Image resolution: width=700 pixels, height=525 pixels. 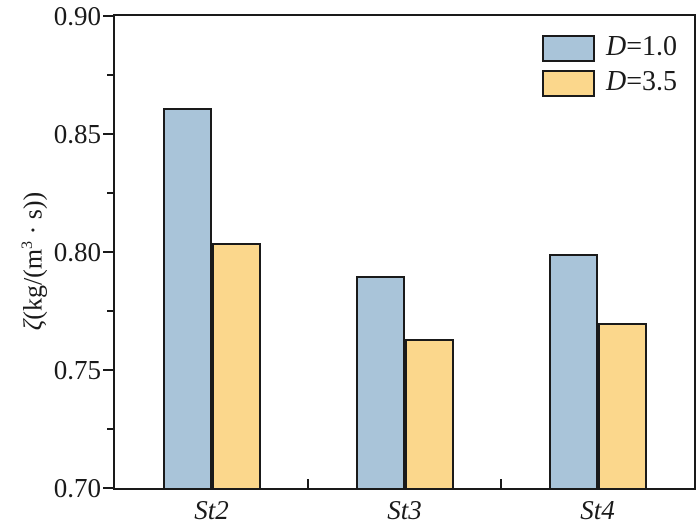 What do you see at coordinates (77, 488) in the screenshot?
I see `y-tick-label: 0.70` at bounding box center [77, 488].